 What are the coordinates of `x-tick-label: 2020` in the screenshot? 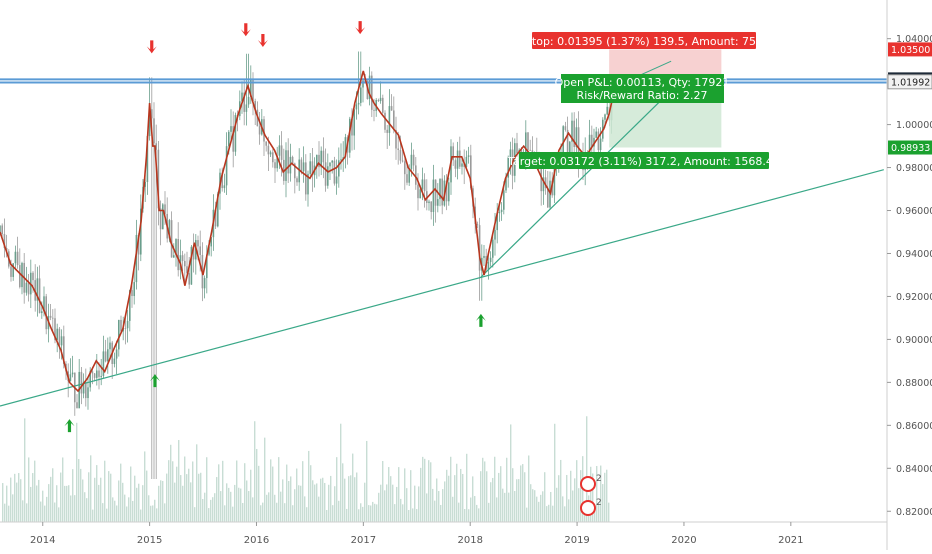 It's located at (683, 540).